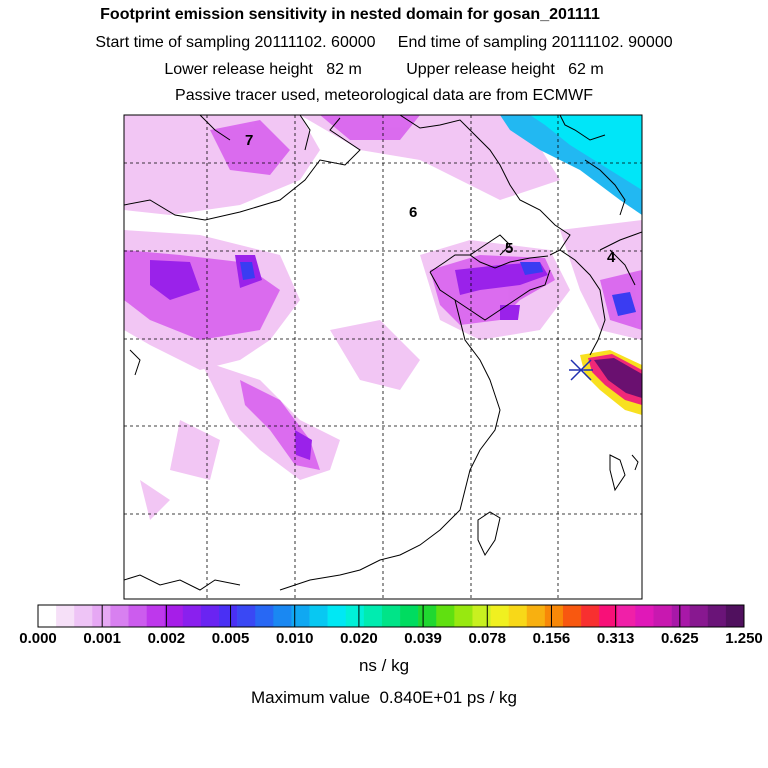  What do you see at coordinates (438, 289) in the screenshot?
I see `sensitivity-field-blue` at bounding box center [438, 289].